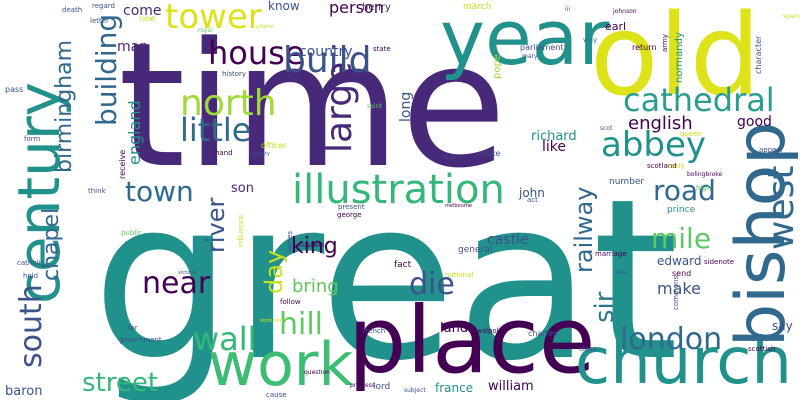 The width and height of the screenshot is (800, 400). Describe the element at coordinates (290, 302) in the screenshot. I see `word-follow: follow` at that location.